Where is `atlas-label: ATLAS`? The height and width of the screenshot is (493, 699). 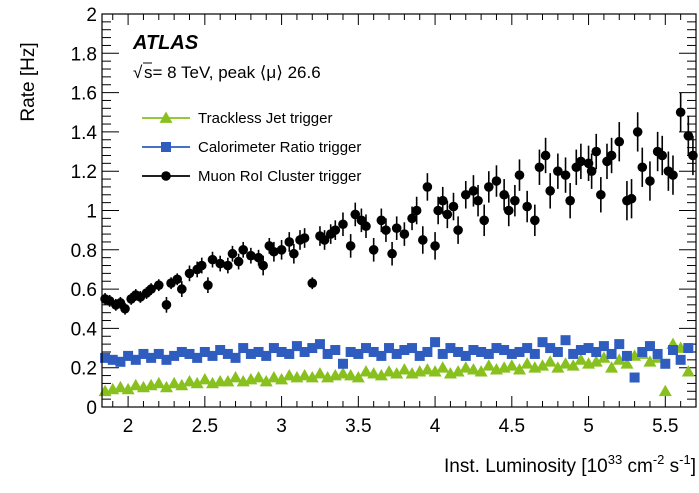 atlas-label: ATLAS is located at coordinates (165, 43).